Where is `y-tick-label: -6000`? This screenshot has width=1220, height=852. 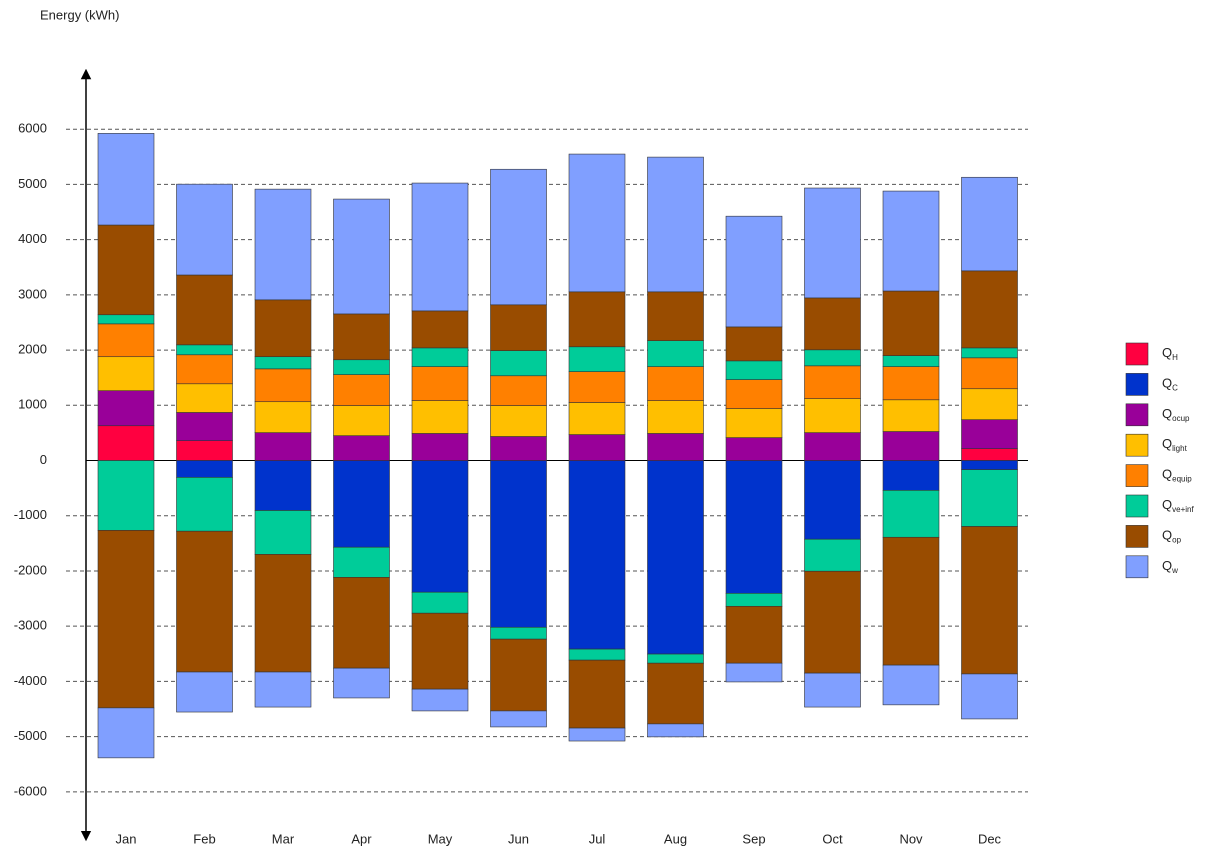 y-tick-label: -6000 is located at coordinates (30, 790).